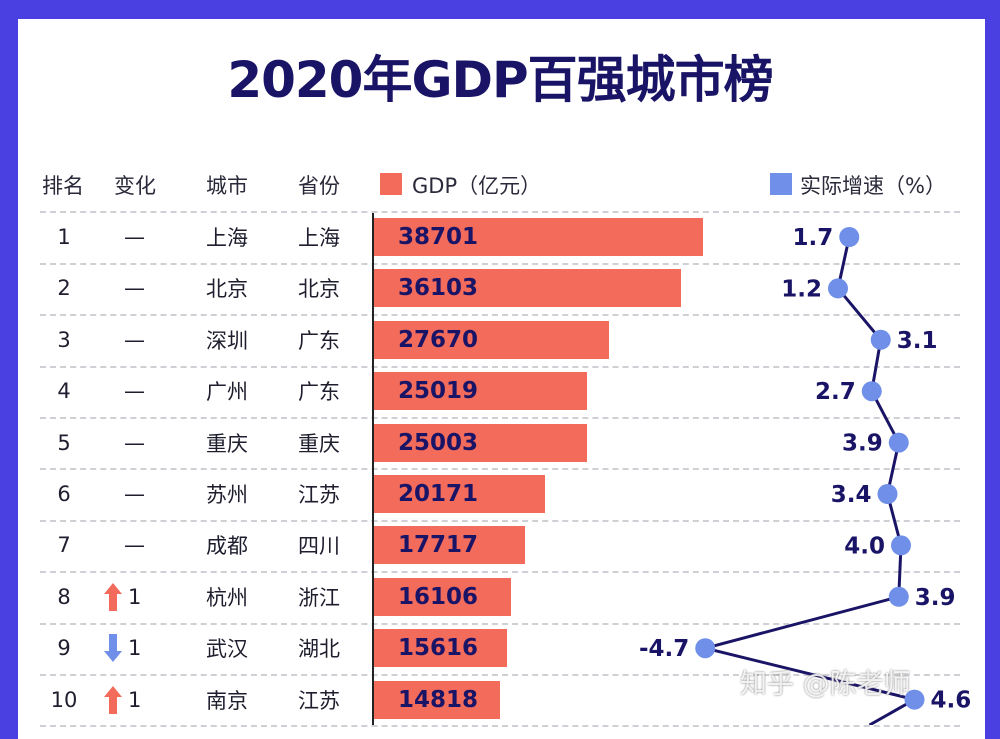  Describe the element at coordinates (813, 238) in the screenshot. I see `growth-label: 1.7` at that location.